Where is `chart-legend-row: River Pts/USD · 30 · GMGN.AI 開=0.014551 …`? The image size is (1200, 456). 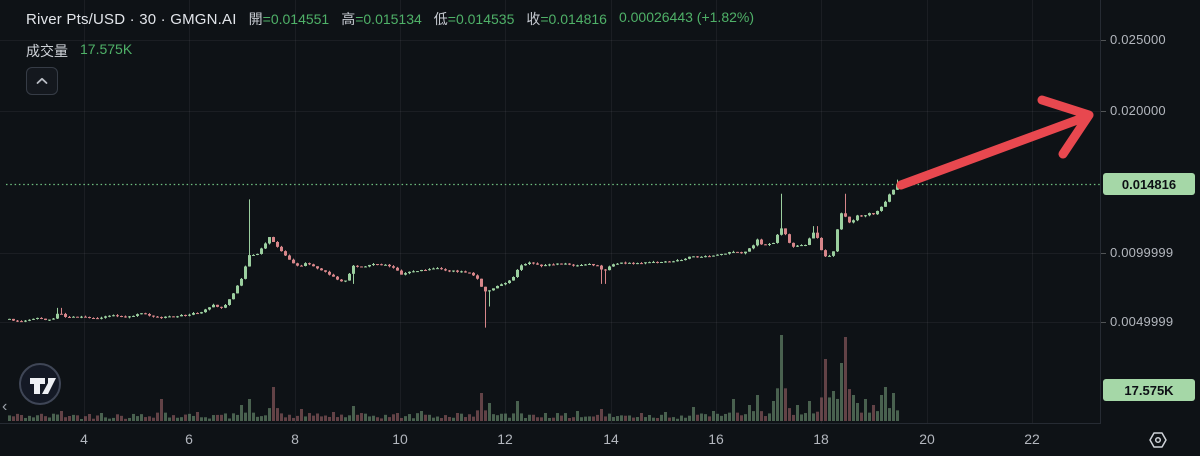 chart-legend-row: River Pts/USD · 30 · GMGN.AI 開=0.014551 … is located at coordinates (390, 19).